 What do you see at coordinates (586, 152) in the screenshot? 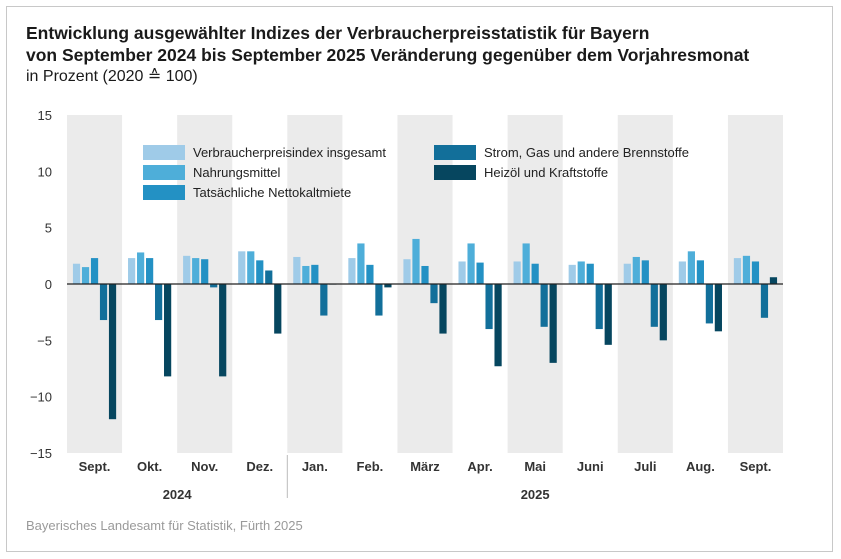
I see `legend-label: Strom, Gas und andere Brennstoffe` at bounding box center [586, 152].